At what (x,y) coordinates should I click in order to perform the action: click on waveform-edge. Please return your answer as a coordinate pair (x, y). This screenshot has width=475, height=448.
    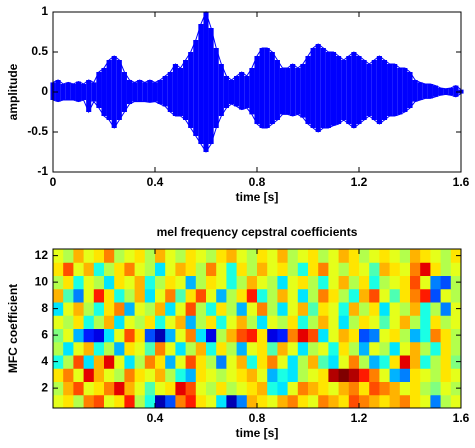
    Looking at the image, I should click on (257, 123).